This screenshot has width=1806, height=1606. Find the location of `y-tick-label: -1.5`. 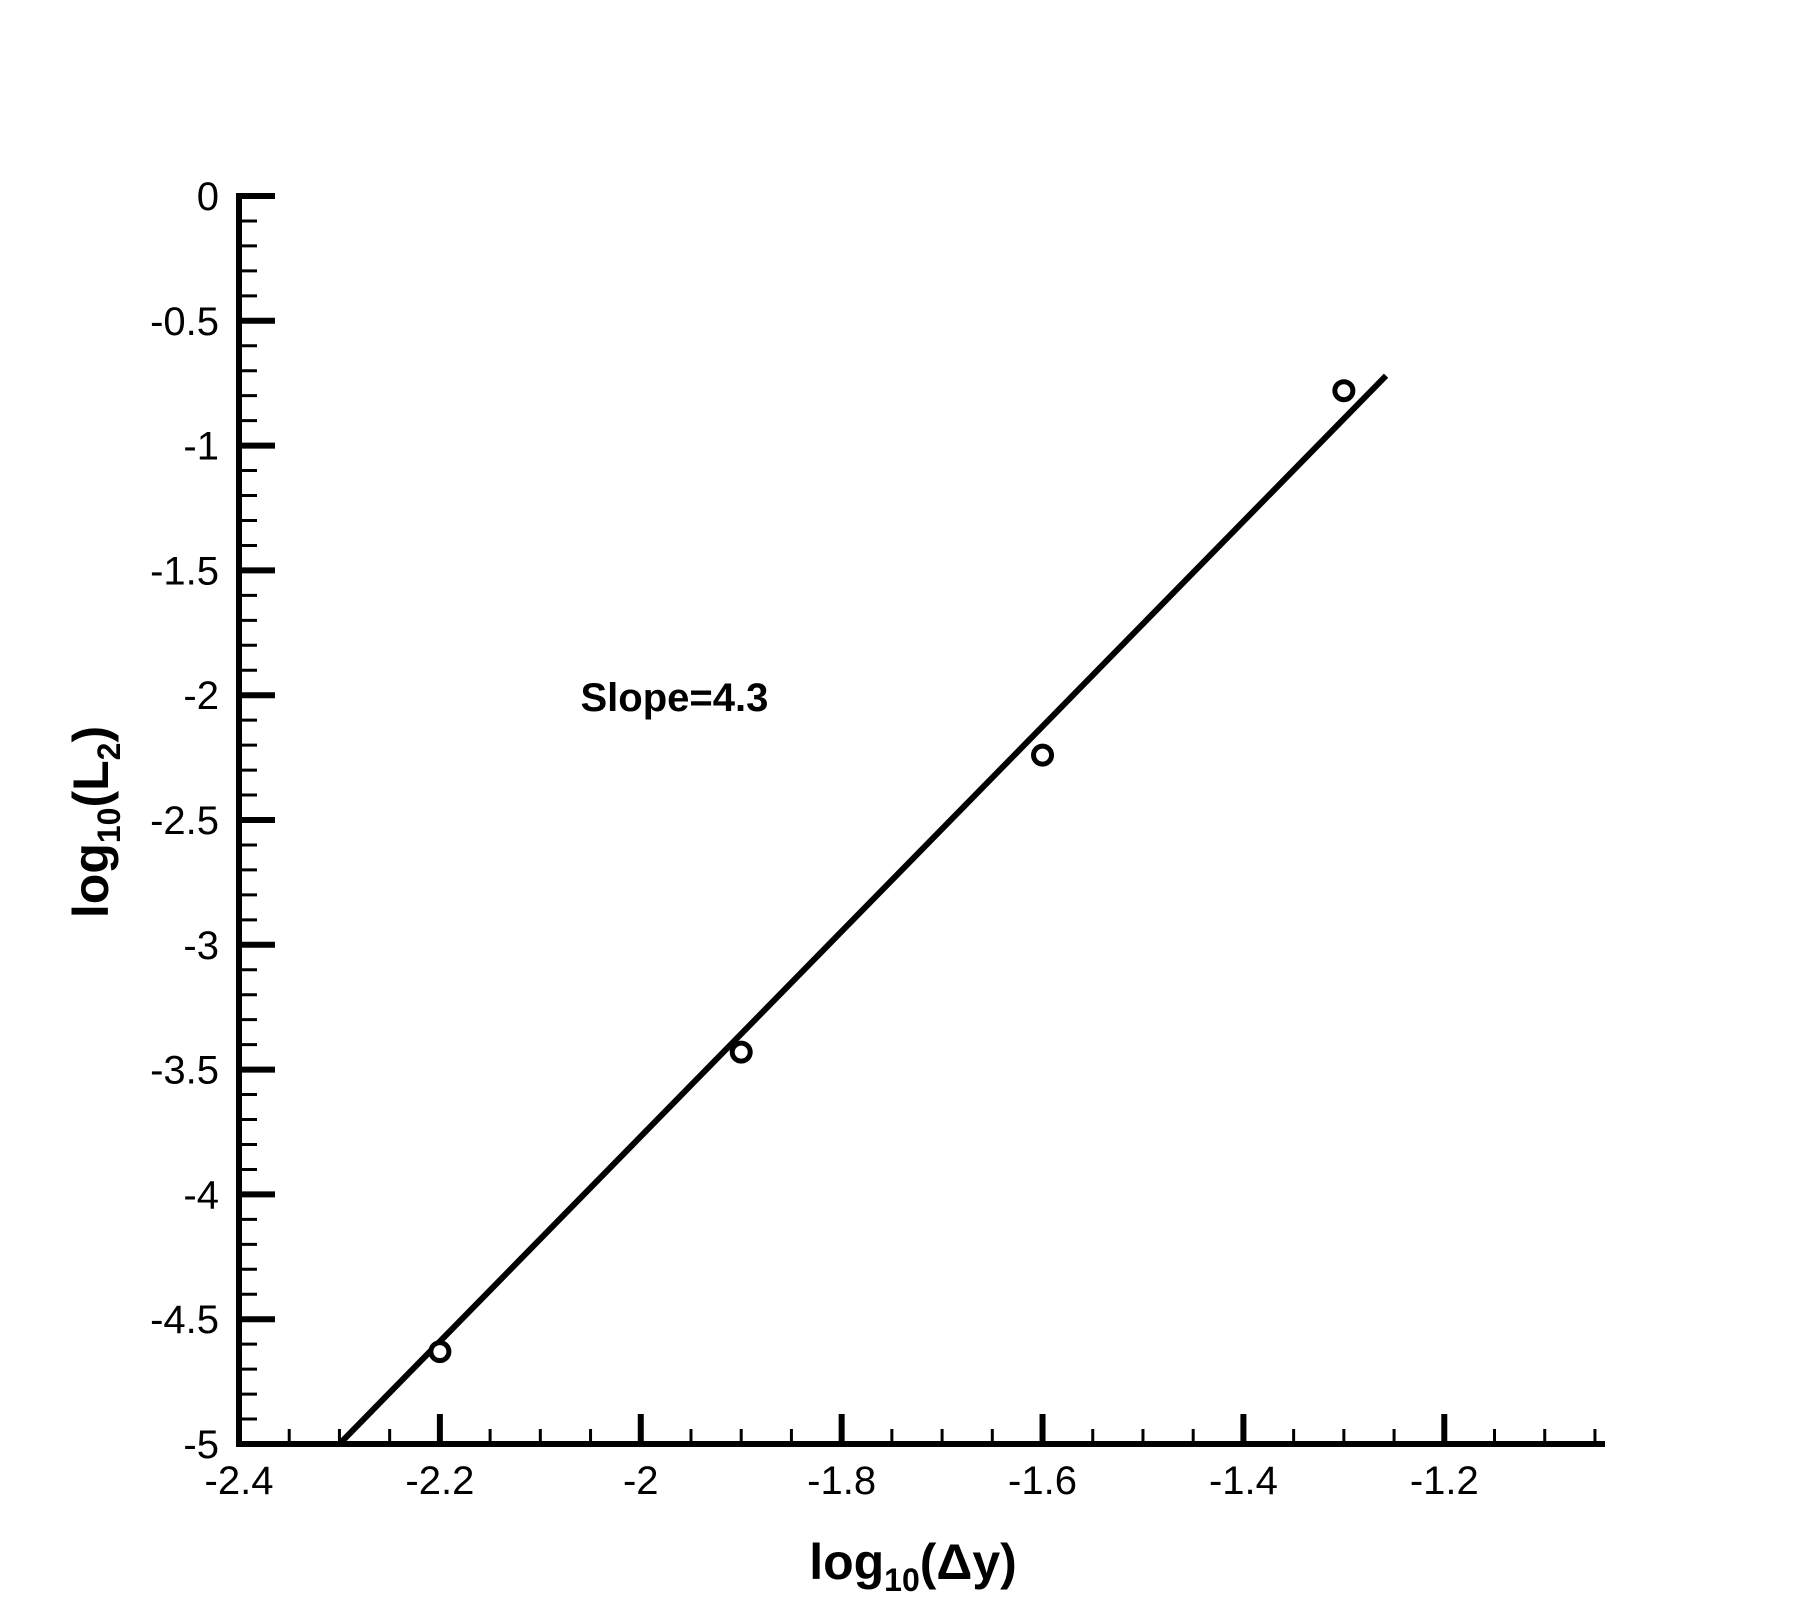

y-tick-label: -1.5 is located at coordinates (184, 571).